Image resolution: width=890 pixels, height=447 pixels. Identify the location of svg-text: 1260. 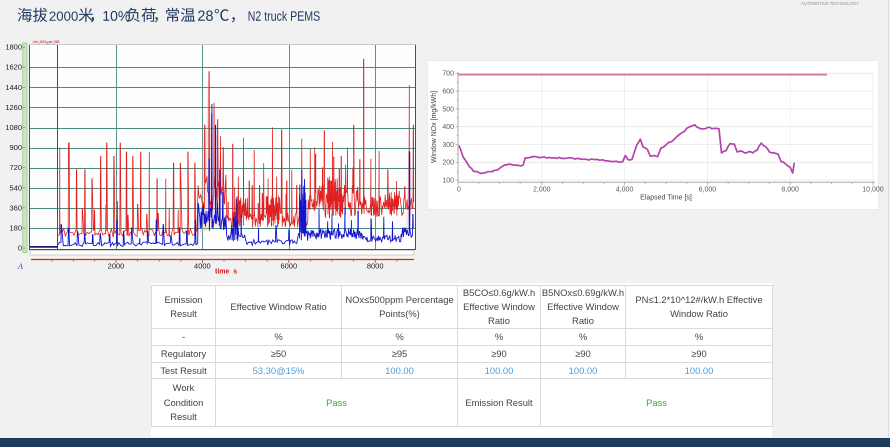
(13, 107).